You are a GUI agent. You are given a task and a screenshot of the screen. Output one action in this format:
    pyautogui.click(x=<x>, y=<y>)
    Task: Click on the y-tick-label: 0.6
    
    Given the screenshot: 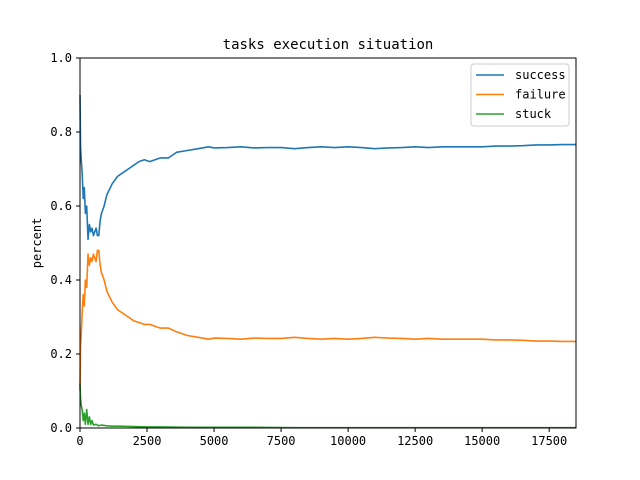 What is the action you would take?
    pyautogui.click(x=61, y=206)
    